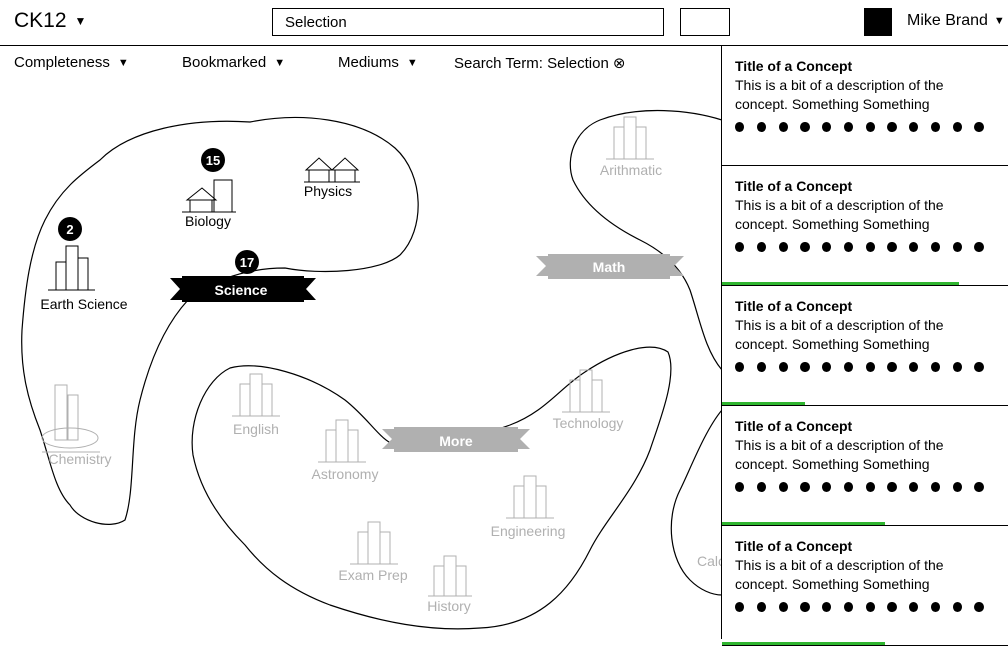 This screenshot has width=1008, height=646. What do you see at coordinates (209, 188) in the screenshot?
I see `subject-biology: 15 Biology` at bounding box center [209, 188].